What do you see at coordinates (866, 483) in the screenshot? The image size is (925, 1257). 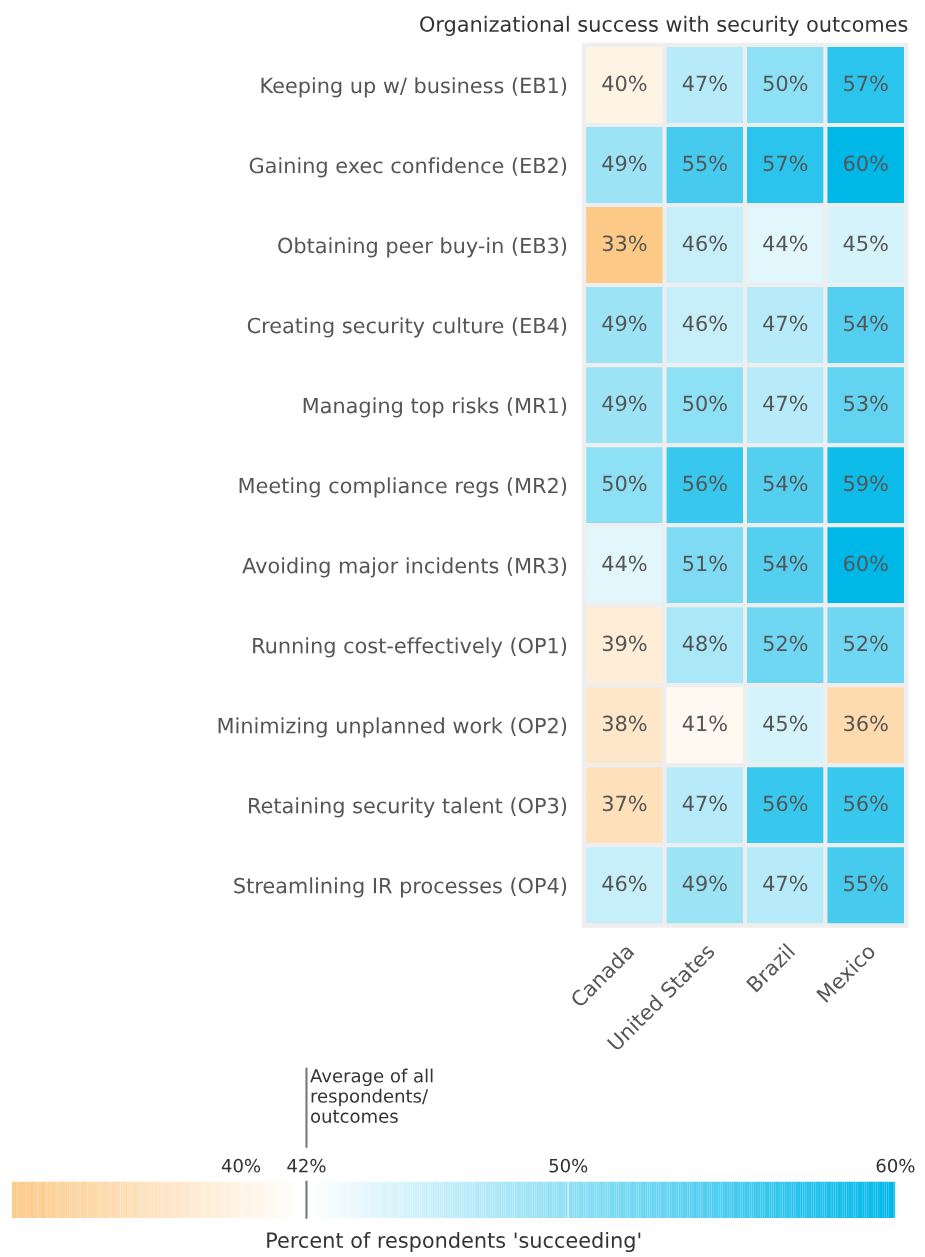 I see `data-label: 59%` at bounding box center [866, 483].